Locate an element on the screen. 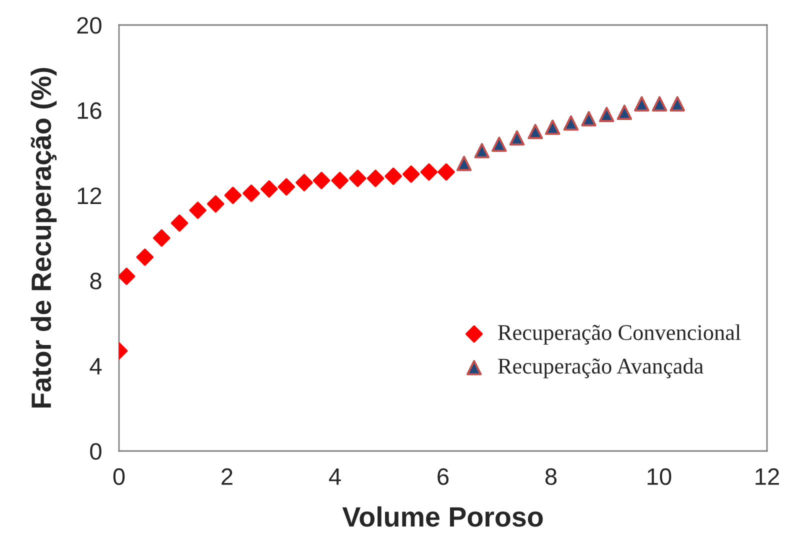 The width and height of the screenshot is (795, 543). y-tick-label: 20 is located at coordinates (89, 25).